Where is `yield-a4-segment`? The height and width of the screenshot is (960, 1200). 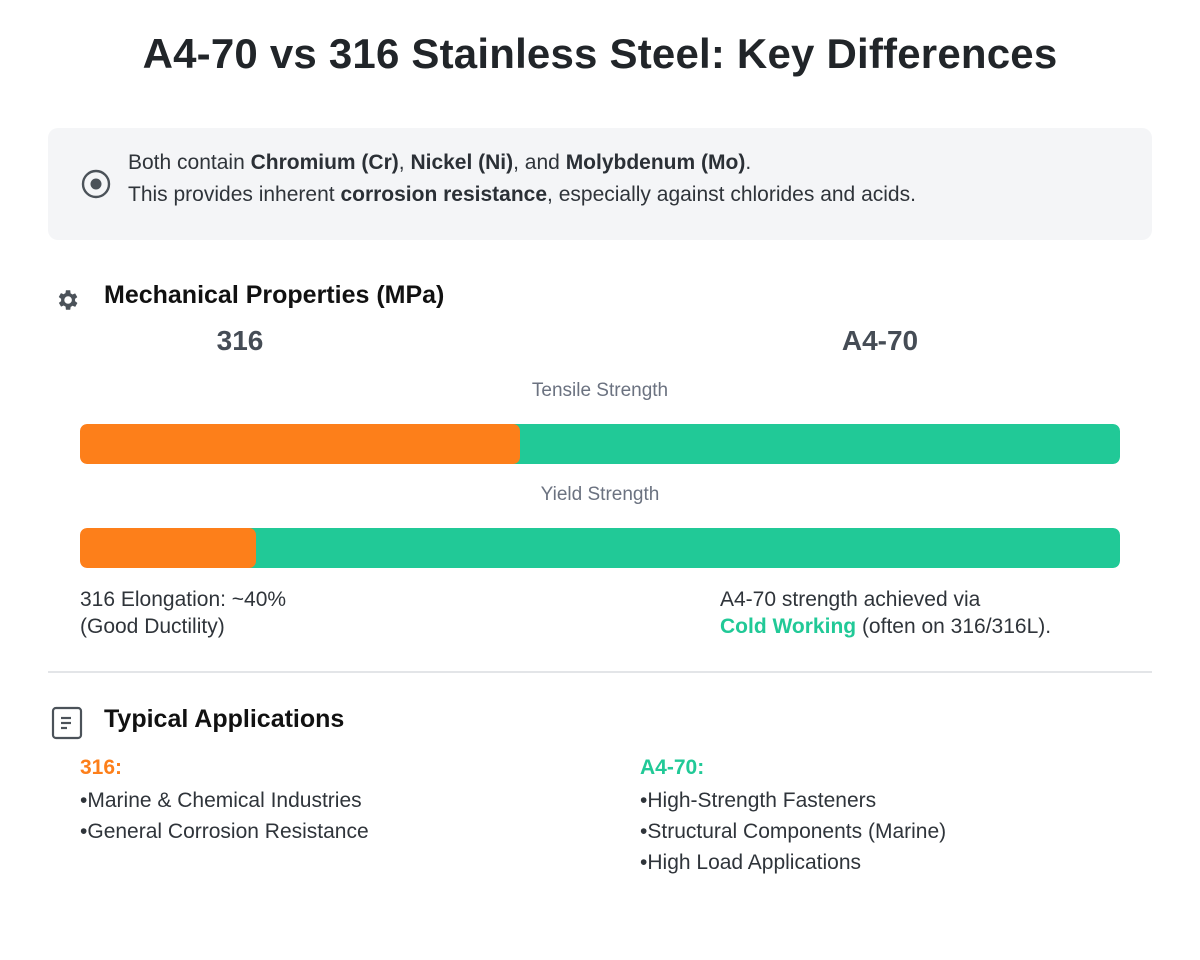
yield-a4-segment is located at coordinates (683, 548).